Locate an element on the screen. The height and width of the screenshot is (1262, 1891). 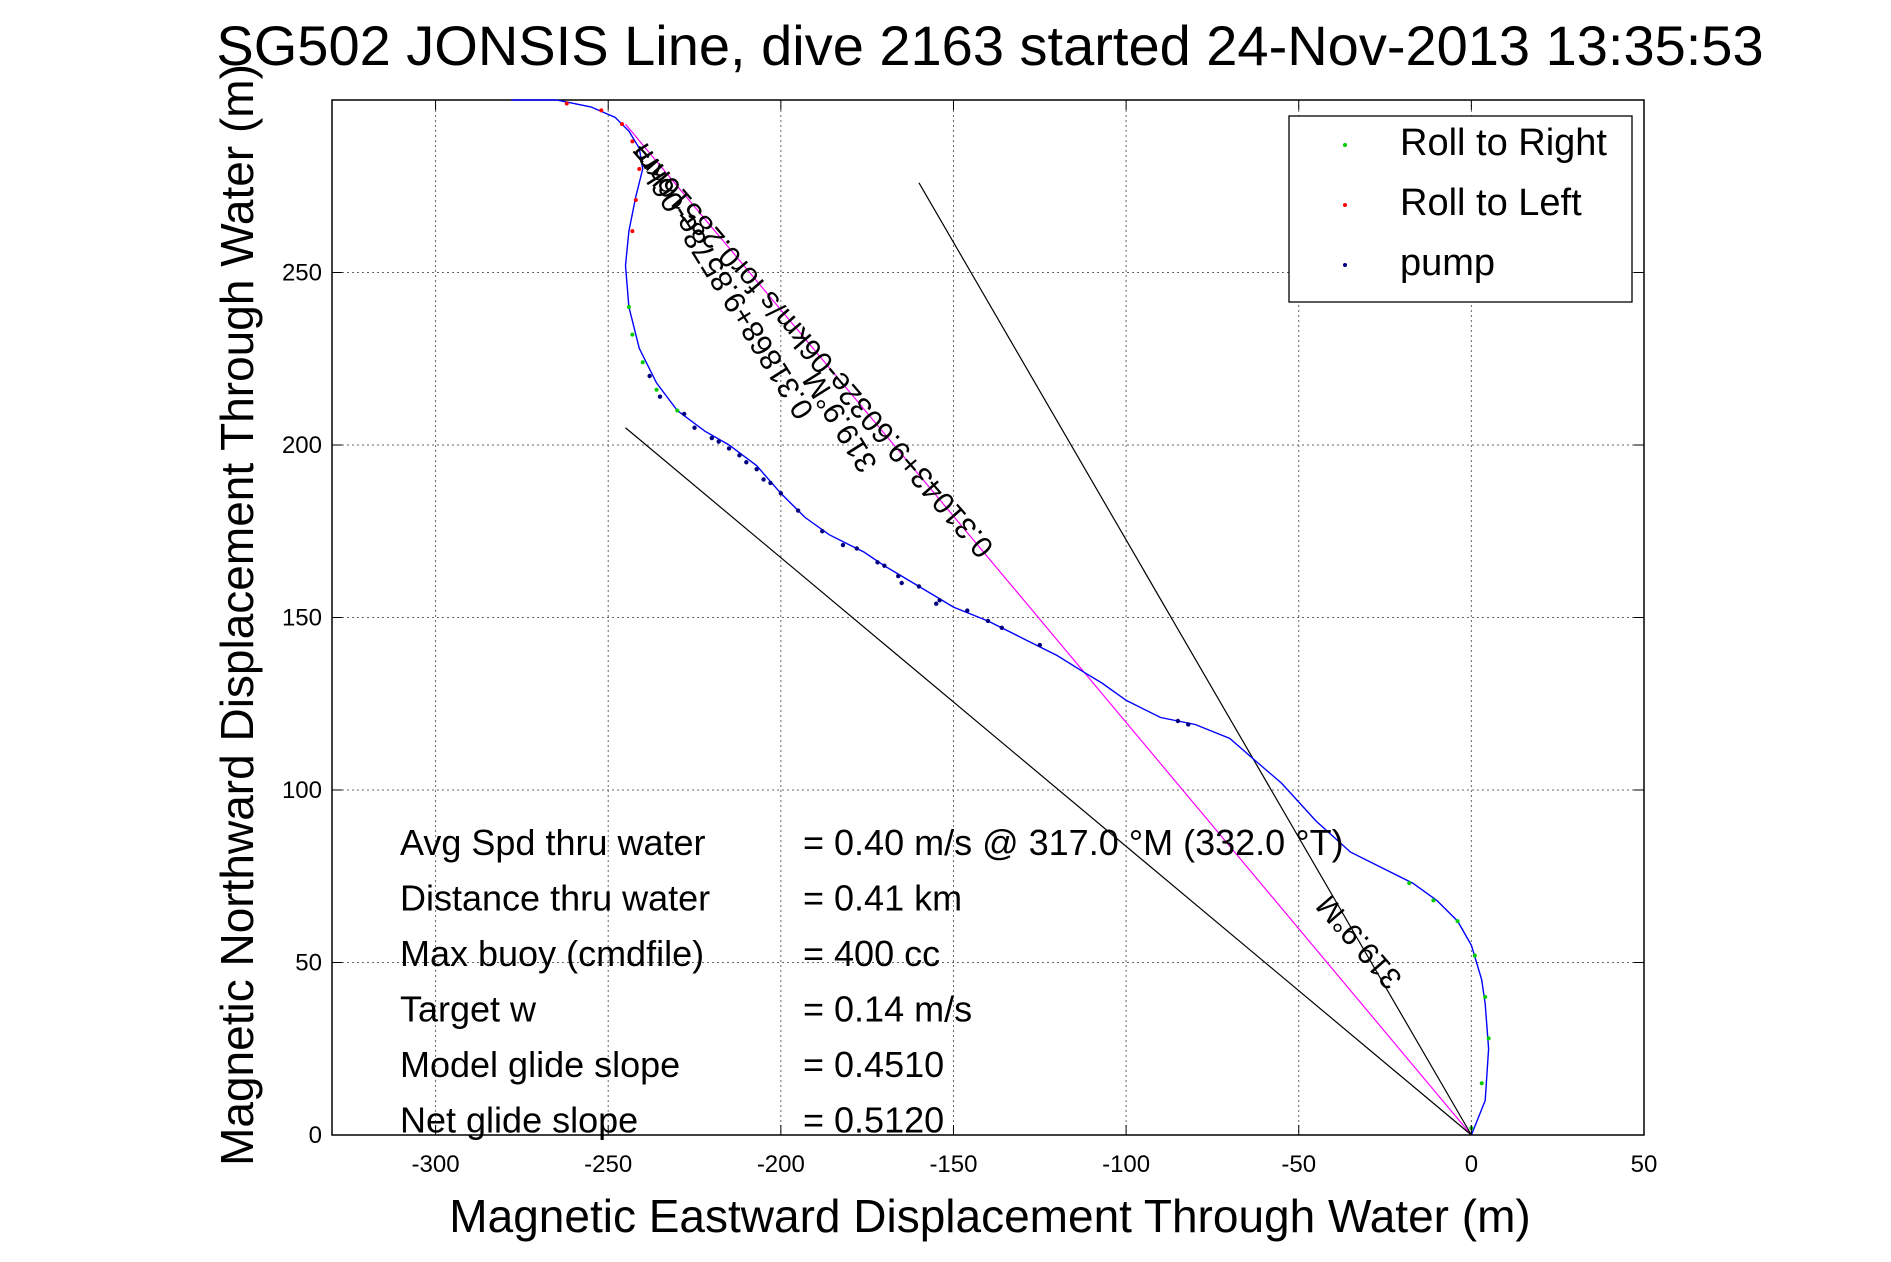
legend: Roll to Right Roll to Left pump is located at coordinates (1460, 209).